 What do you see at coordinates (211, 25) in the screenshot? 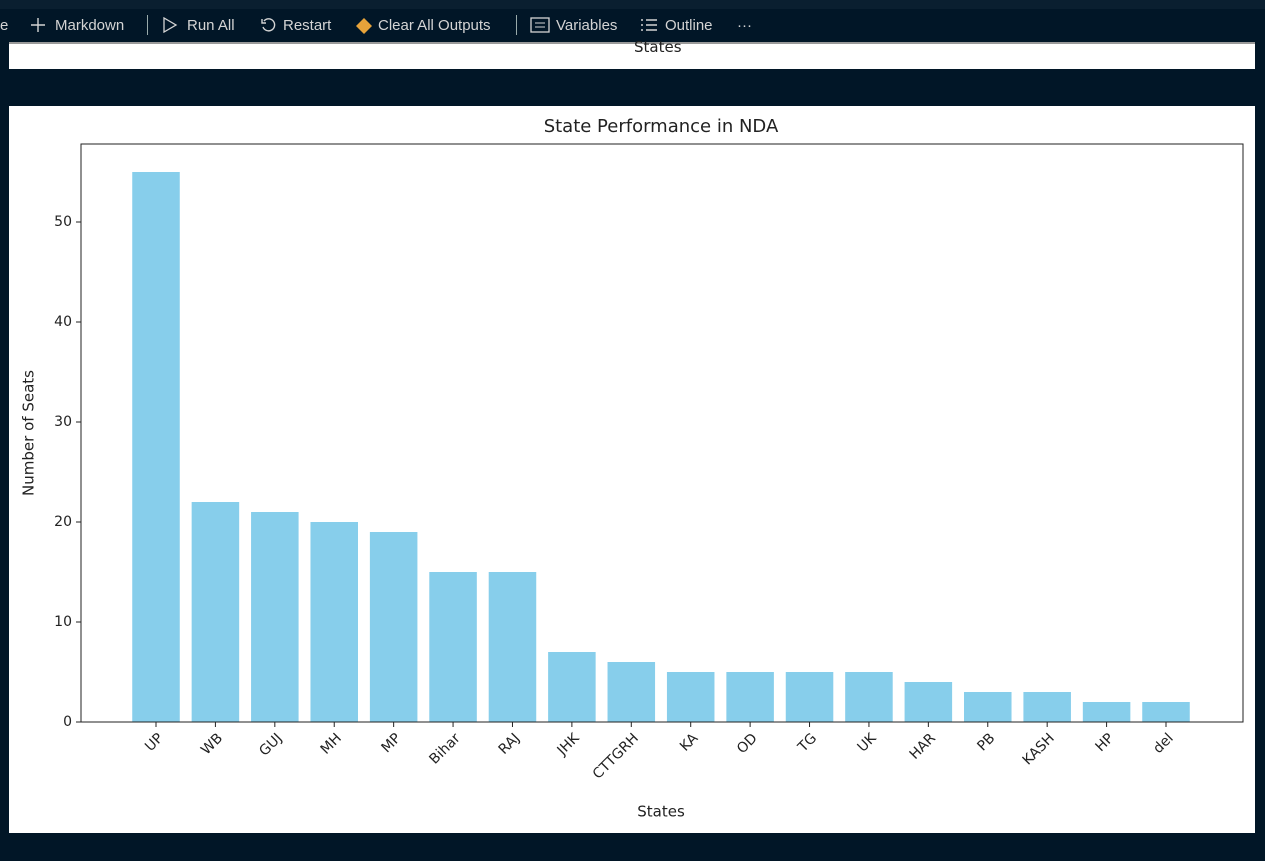
I see `toolbar-item: Run All` at bounding box center [211, 25].